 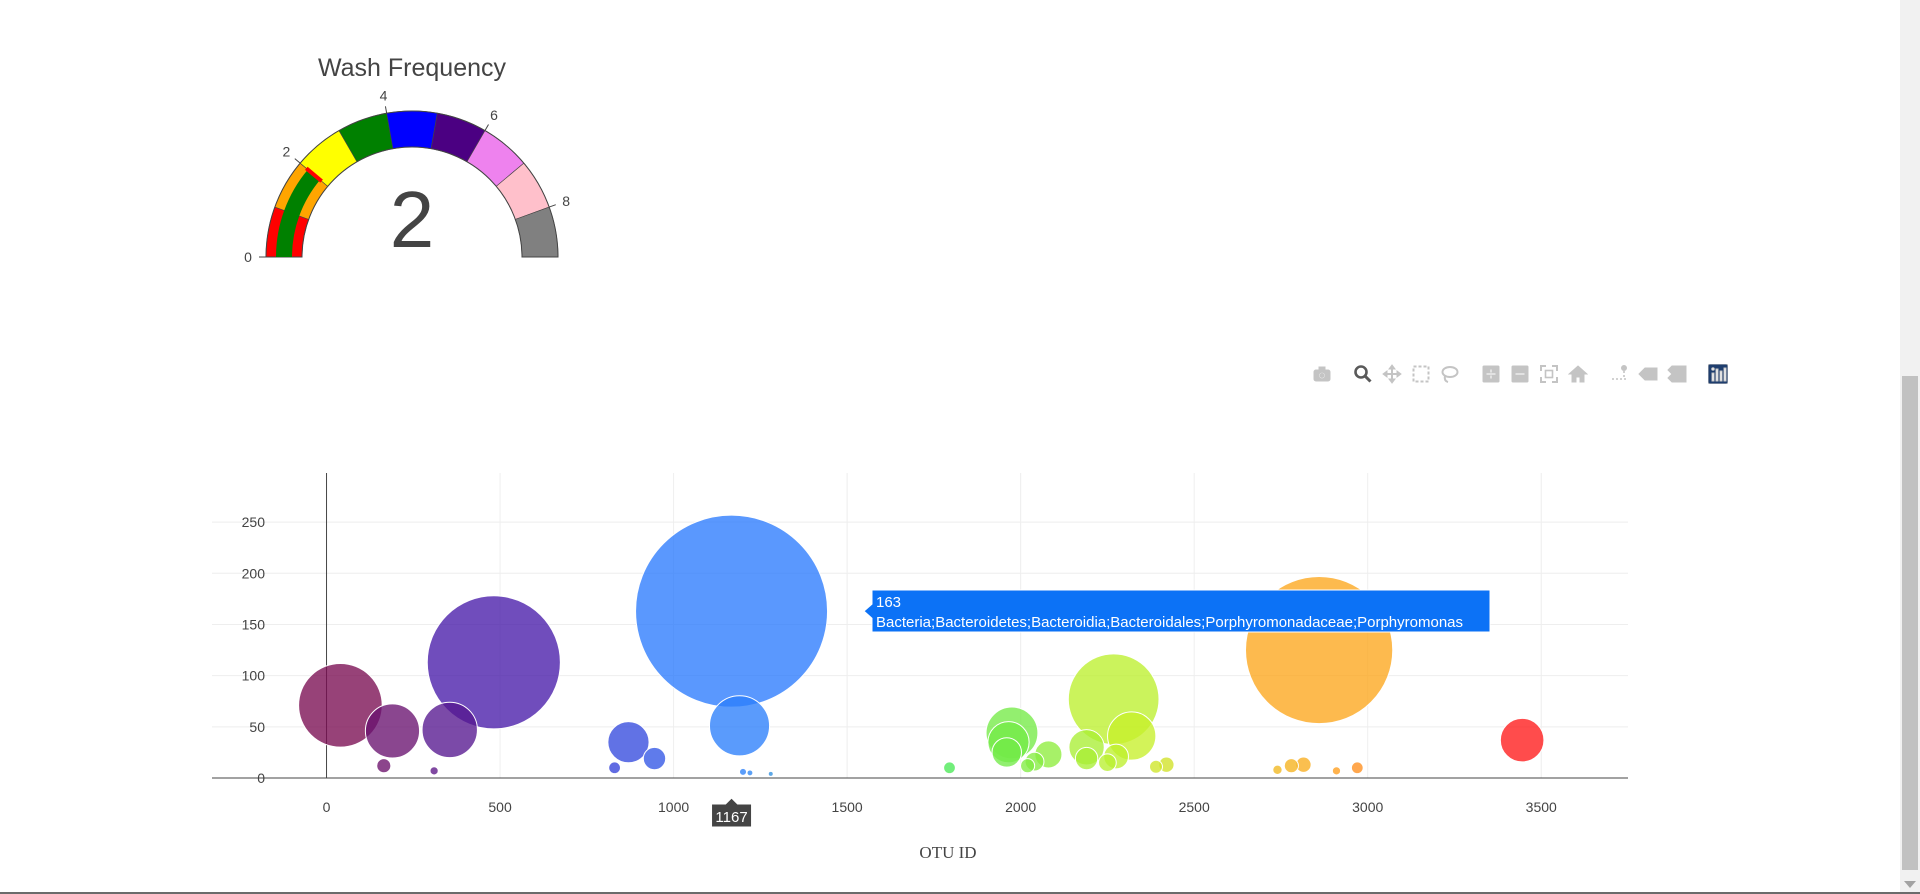 What do you see at coordinates (731, 817) in the screenshot?
I see `hover-x-label: 1167` at bounding box center [731, 817].